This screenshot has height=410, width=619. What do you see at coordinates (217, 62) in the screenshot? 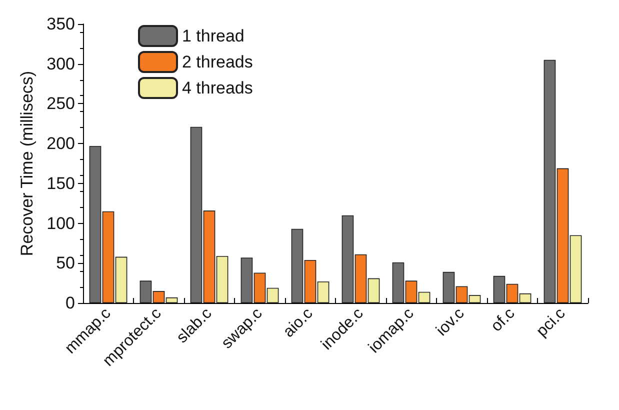
I see `legend-label: 2 threads` at bounding box center [217, 62].